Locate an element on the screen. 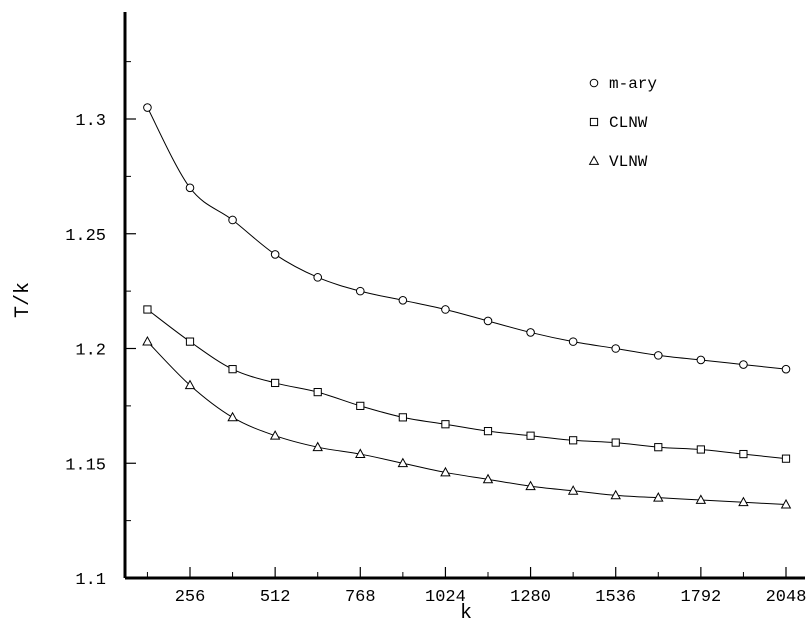 This screenshot has width=808, height=625. legend-label: m-ary is located at coordinates (633, 84).